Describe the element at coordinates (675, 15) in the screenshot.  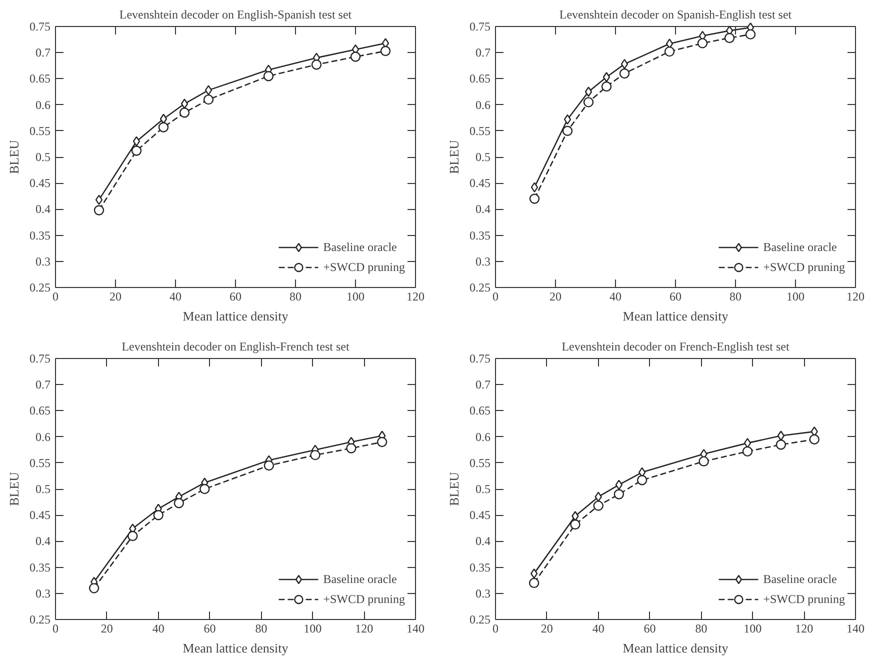
I see `chart-title: Levenshtein decoder on Spanish-English test set` at that location.